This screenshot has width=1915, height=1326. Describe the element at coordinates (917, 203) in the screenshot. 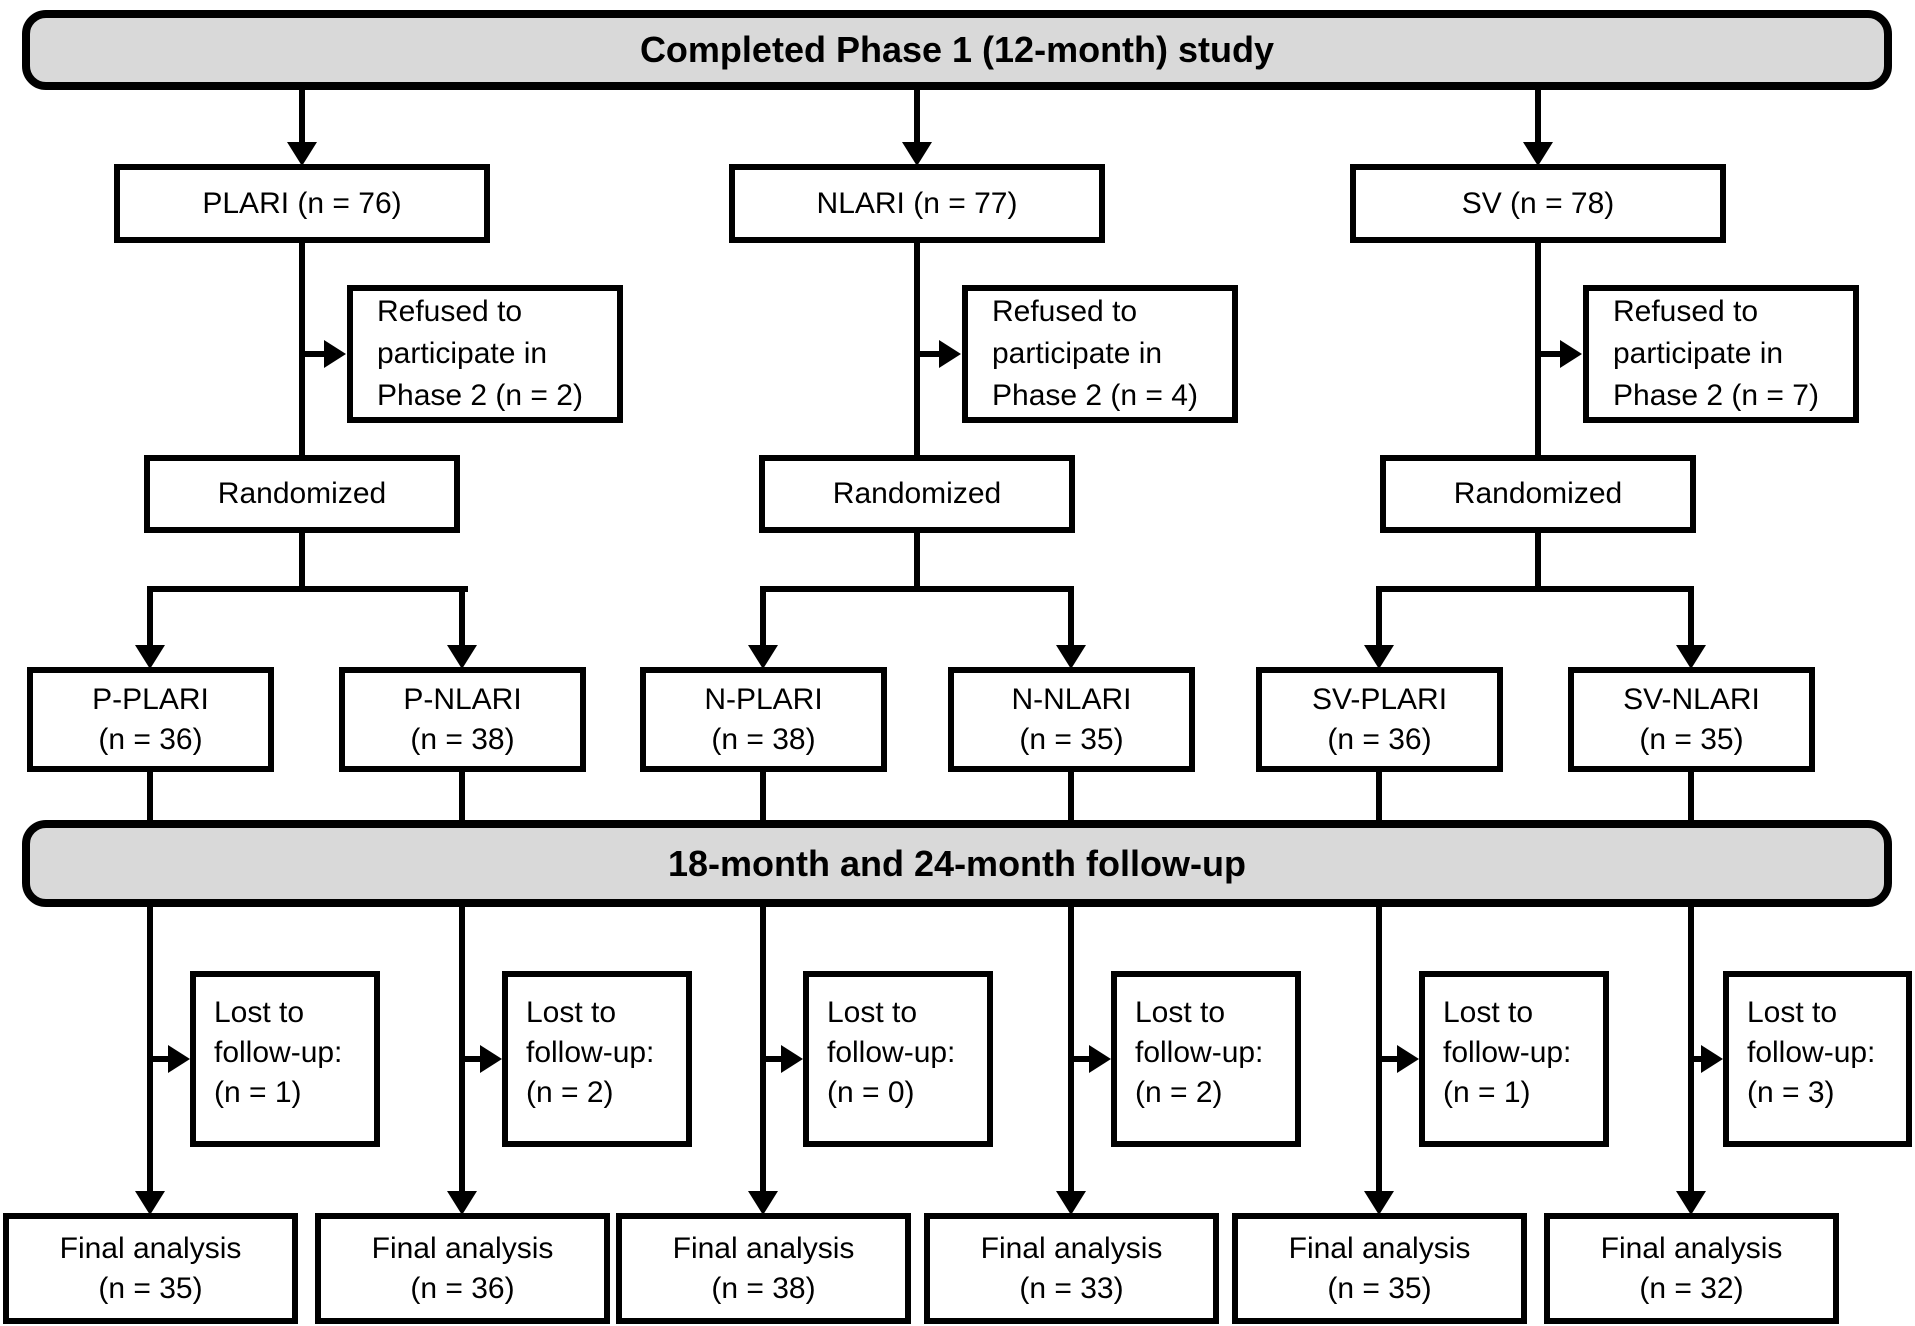

I see `group-label: NLARI (n = 77)` at that location.